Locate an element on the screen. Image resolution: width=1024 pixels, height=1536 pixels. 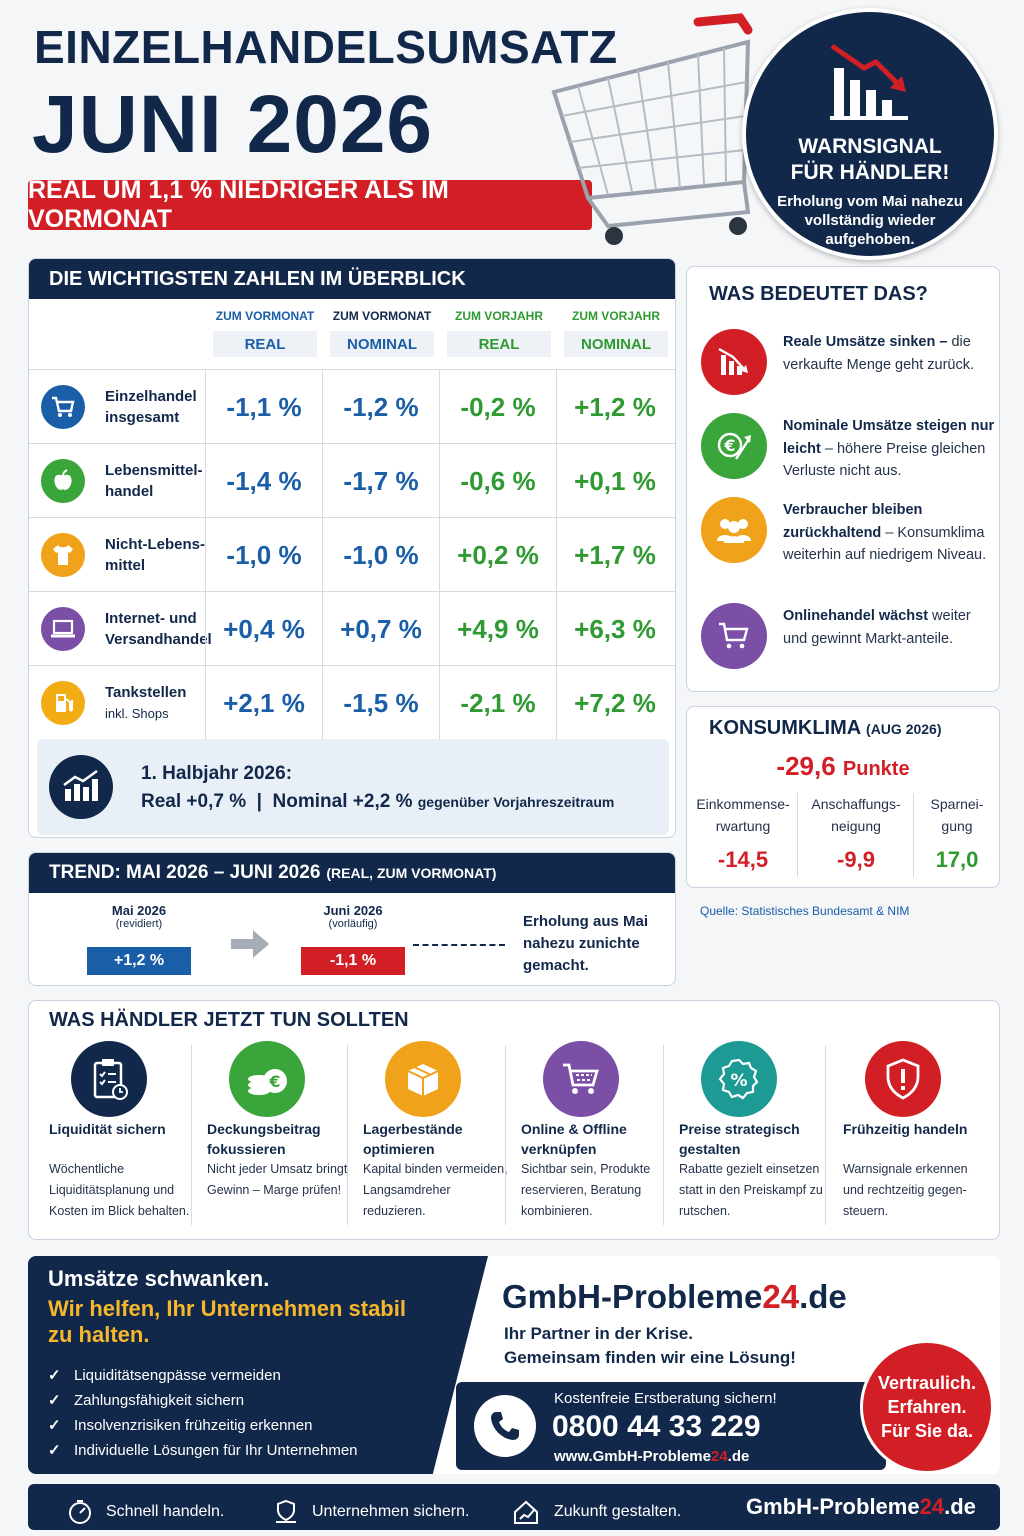
value-cell: +0,2 % is located at coordinates (497, 555).